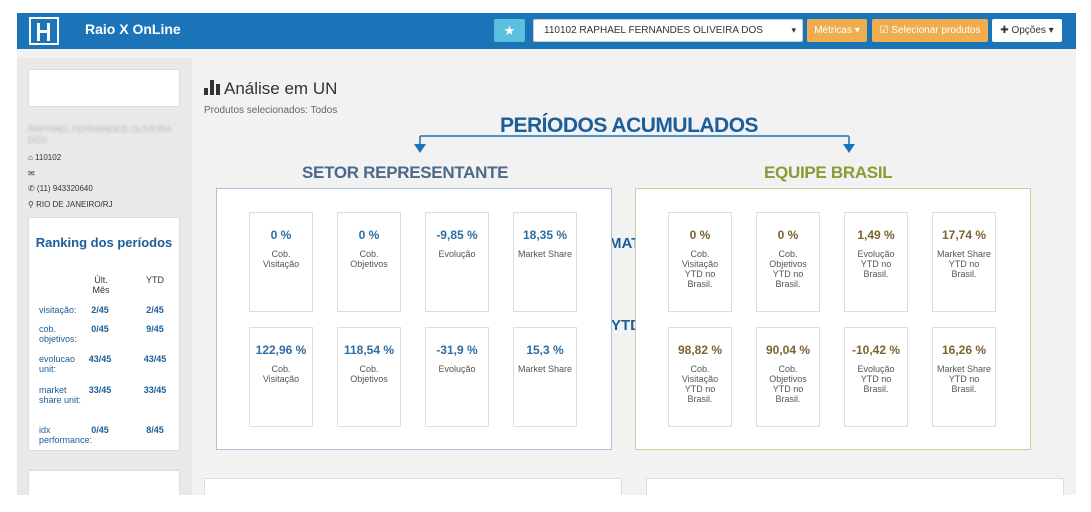 This screenshot has width=1091, height=512. I want to click on metric-card: 1,49 % Evolução YTD no Brasil., so click(876, 262).